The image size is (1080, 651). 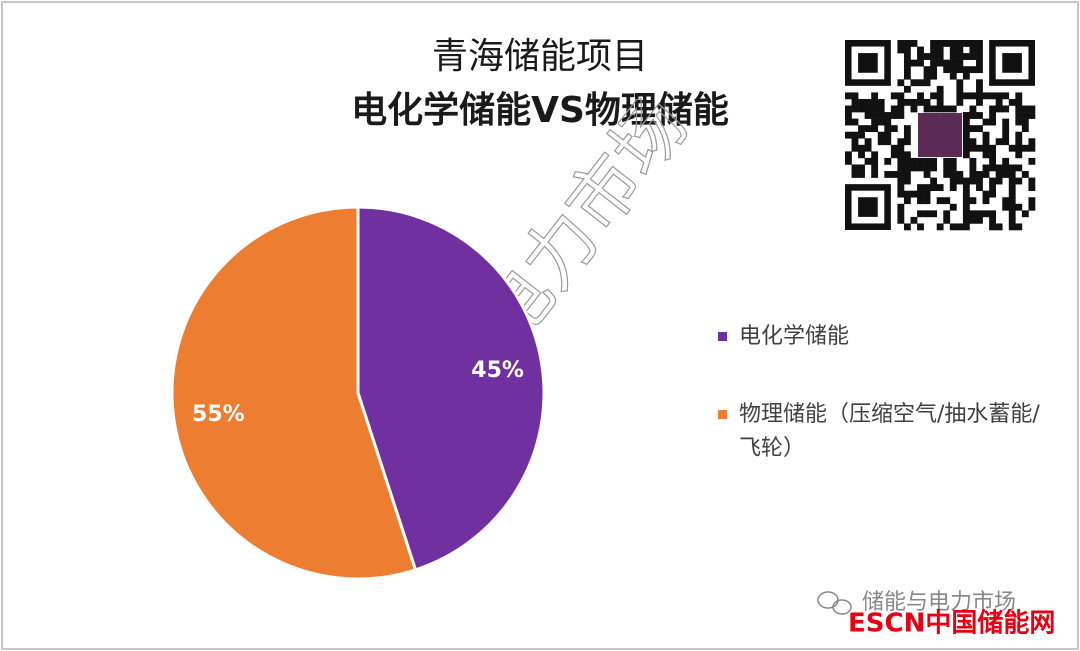 What do you see at coordinates (540, 56) in the screenshot?
I see `chart-title: 青海储能项目` at bounding box center [540, 56].